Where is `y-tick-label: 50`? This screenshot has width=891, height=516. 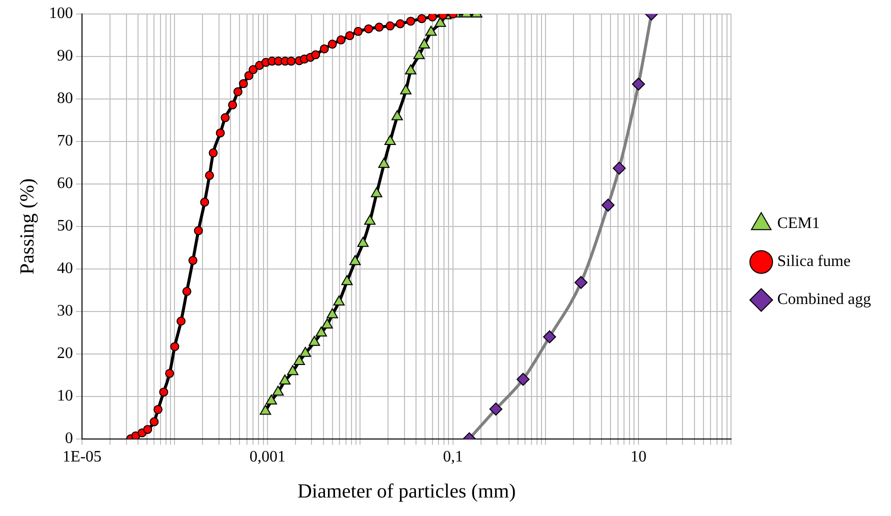 y-tick-label: 50 is located at coordinates (65, 226).